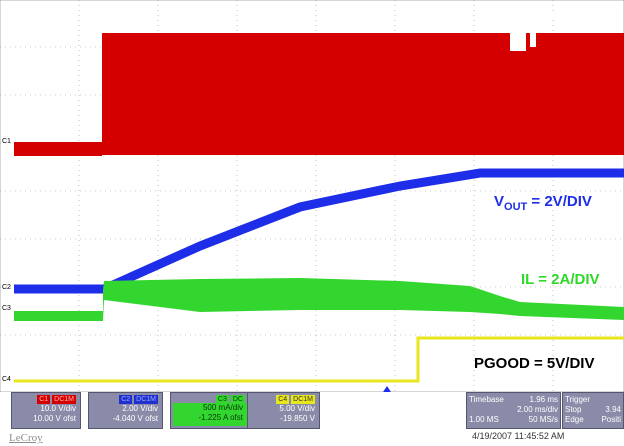  Describe the element at coordinates (574, 419) in the screenshot. I see `trigger-type: Edge` at that location.